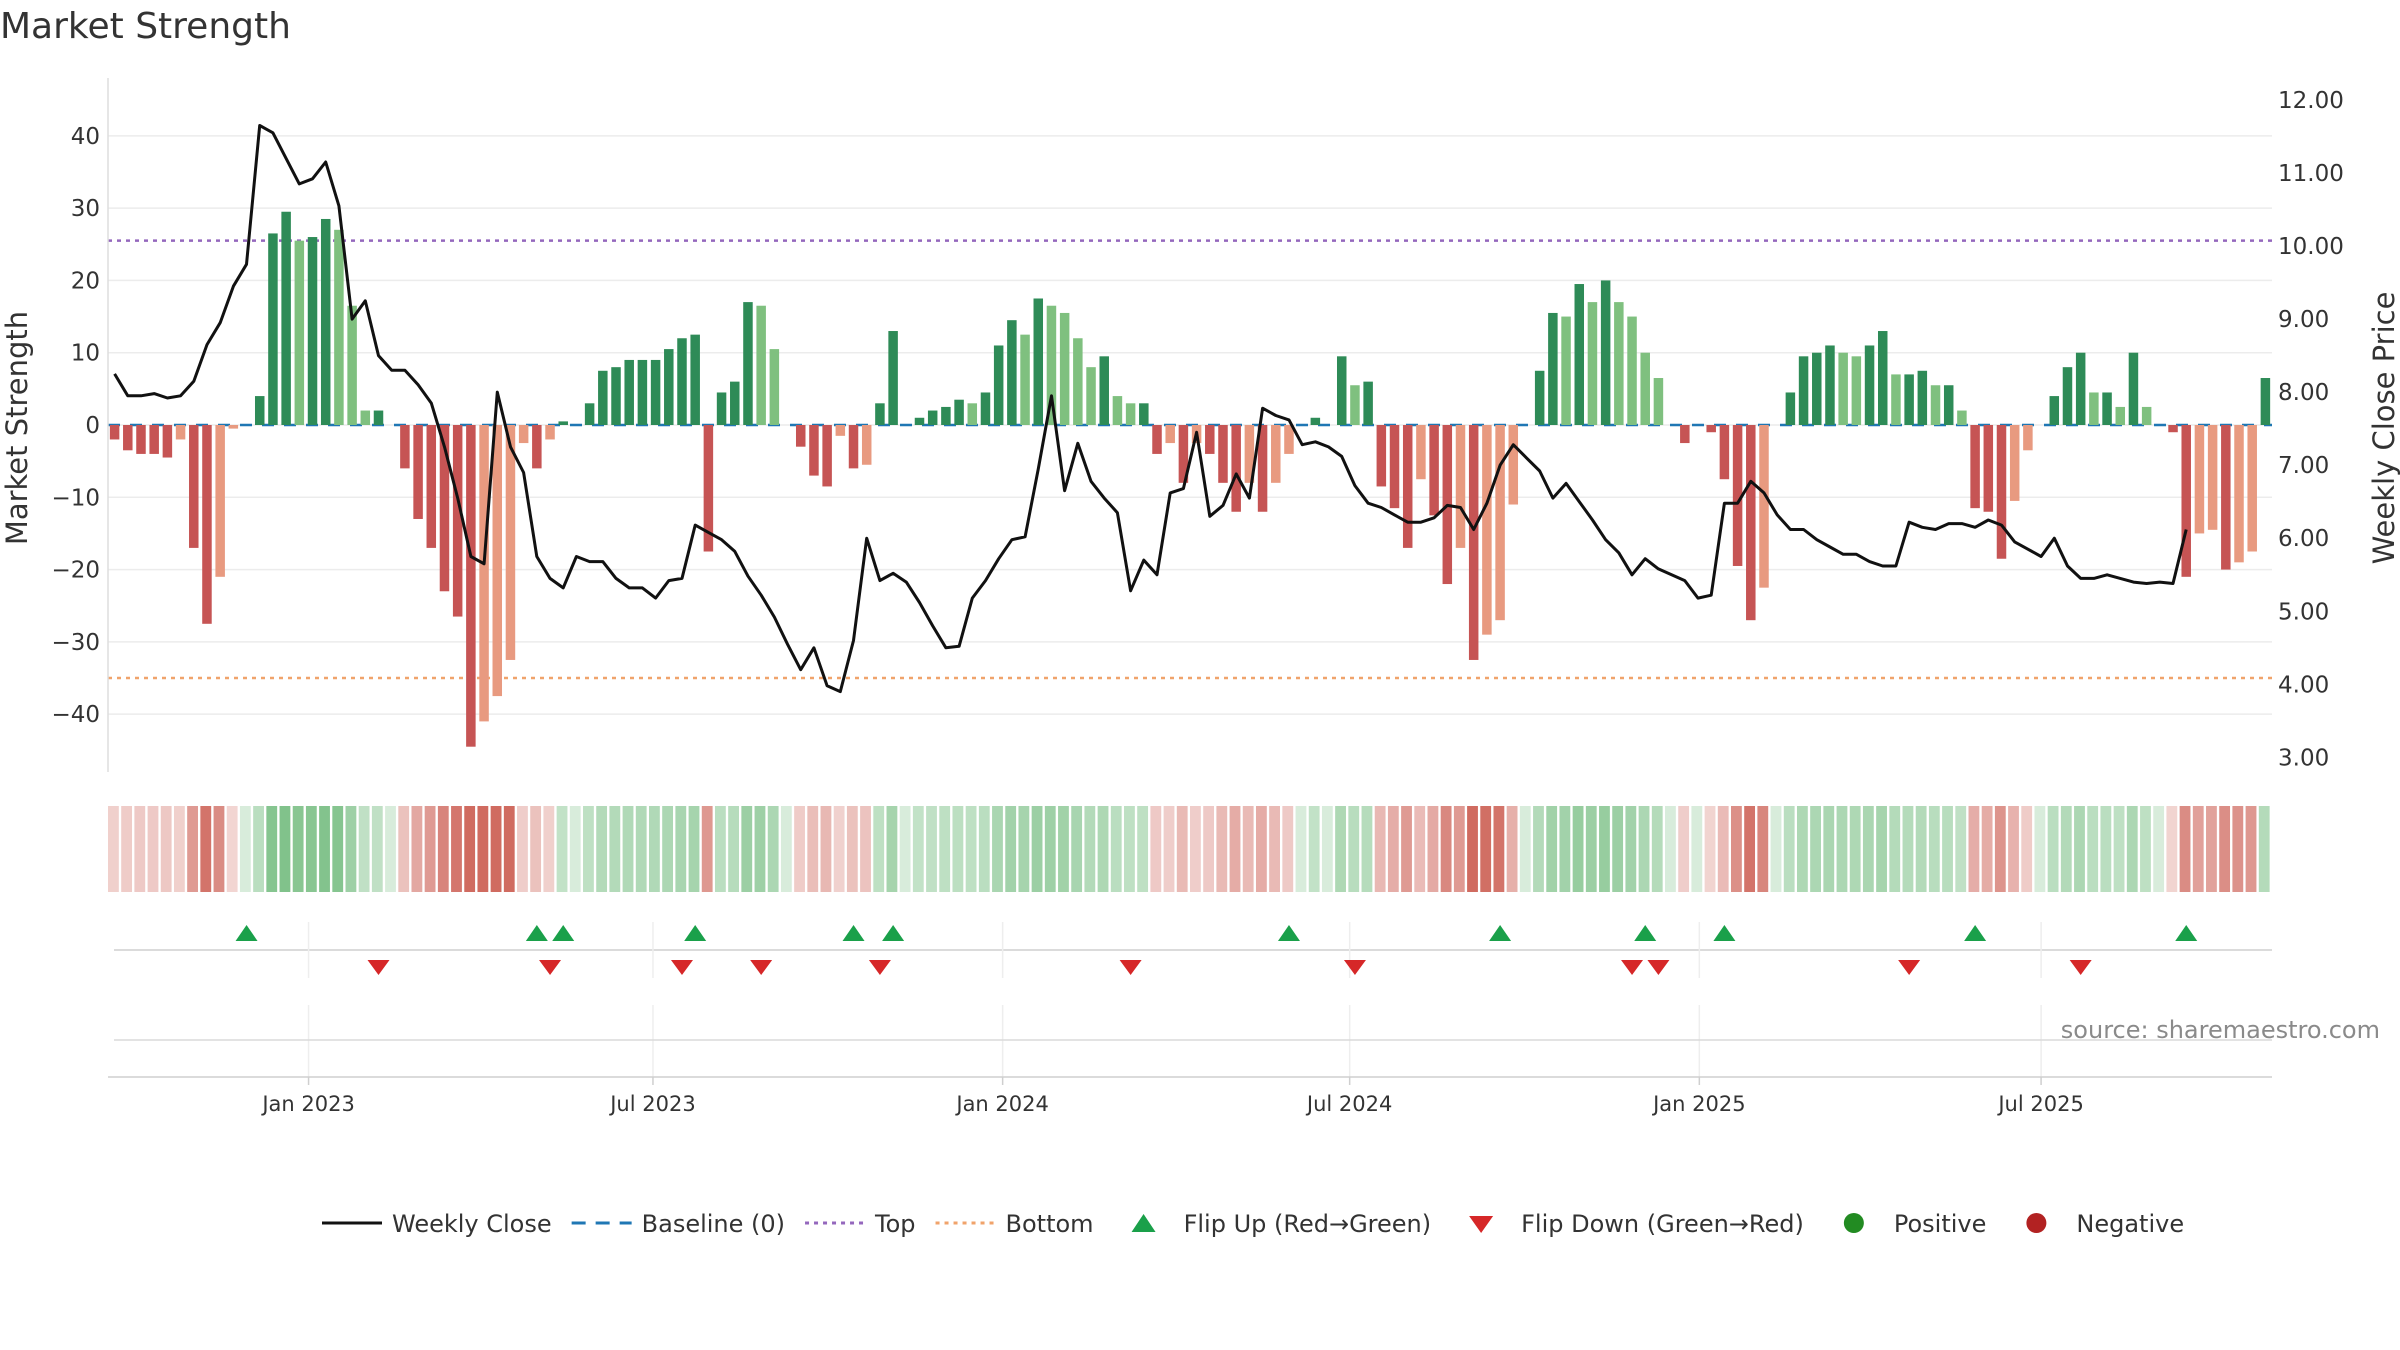 The height and width of the screenshot is (1350, 2400). What do you see at coordinates (75, 715) in the screenshot?
I see `left-tick-label: −40` at bounding box center [75, 715].